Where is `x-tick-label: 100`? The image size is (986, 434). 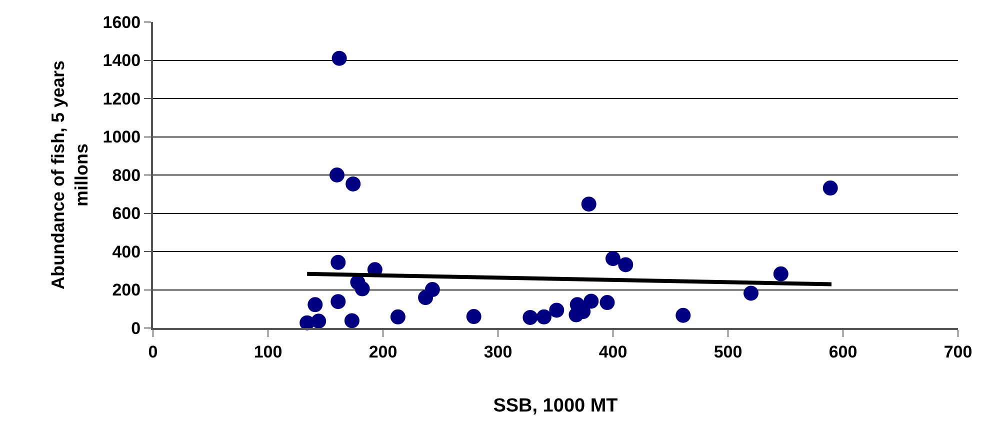 x-tick-label: 100 is located at coordinates (268, 352).